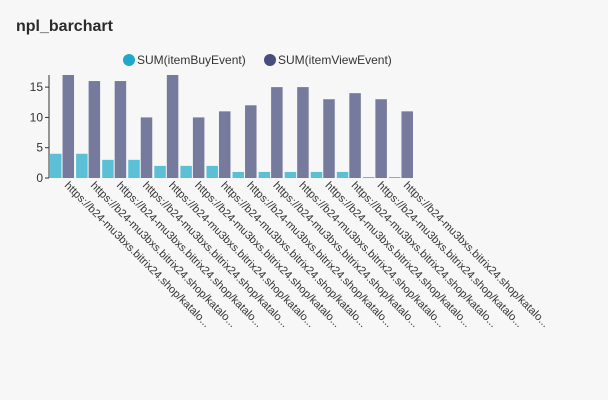 This screenshot has height=400, width=608. What do you see at coordinates (39, 178) in the screenshot?
I see `y-tick-label: 0` at bounding box center [39, 178].